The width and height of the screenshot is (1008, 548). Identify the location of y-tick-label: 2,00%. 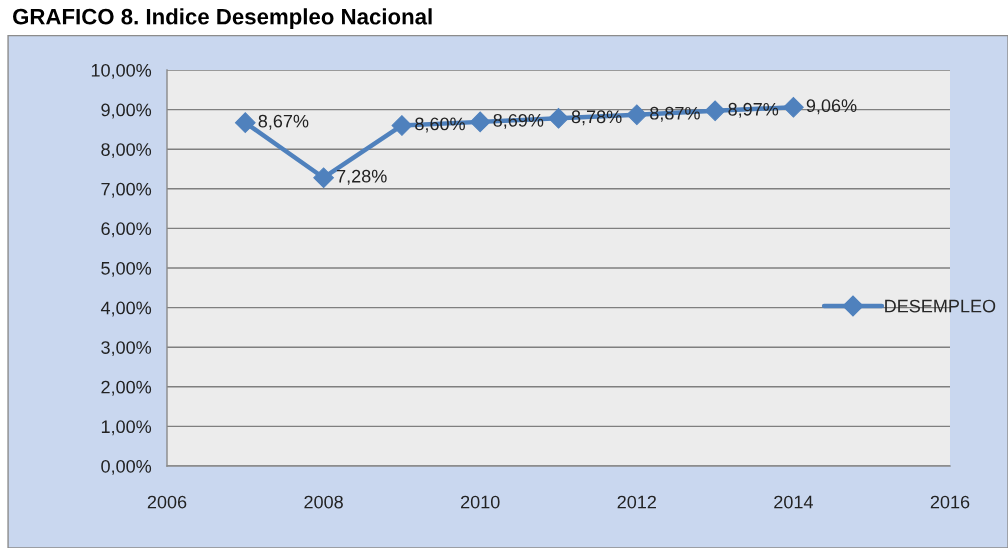
(126, 388).